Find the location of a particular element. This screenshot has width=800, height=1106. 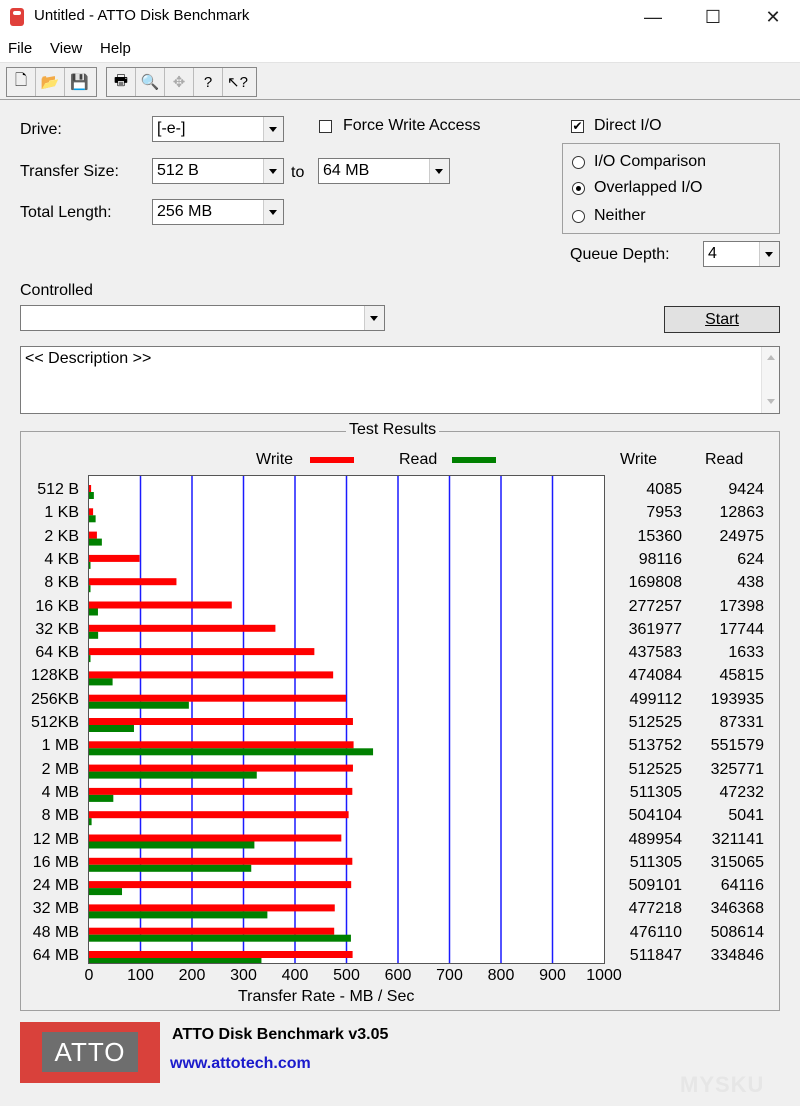

maximize-button: ☐ is located at coordinates (713, 17).